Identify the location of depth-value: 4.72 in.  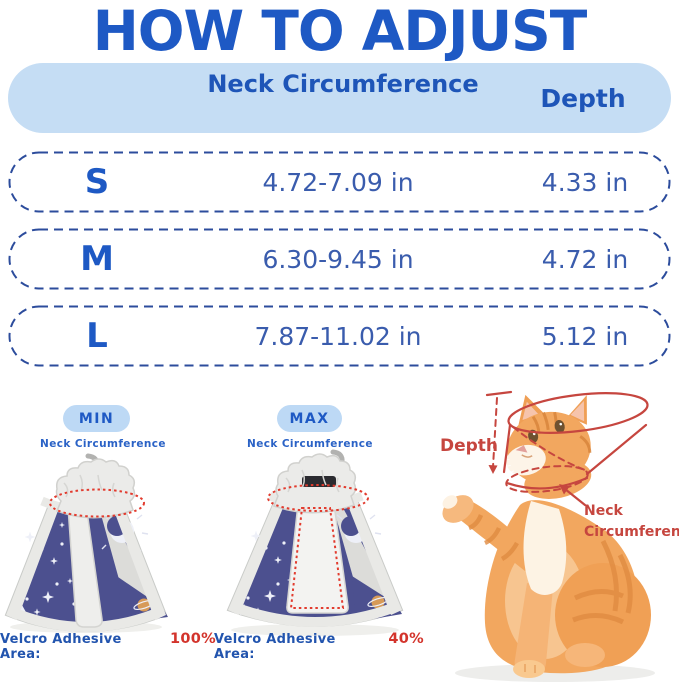
(585, 259).